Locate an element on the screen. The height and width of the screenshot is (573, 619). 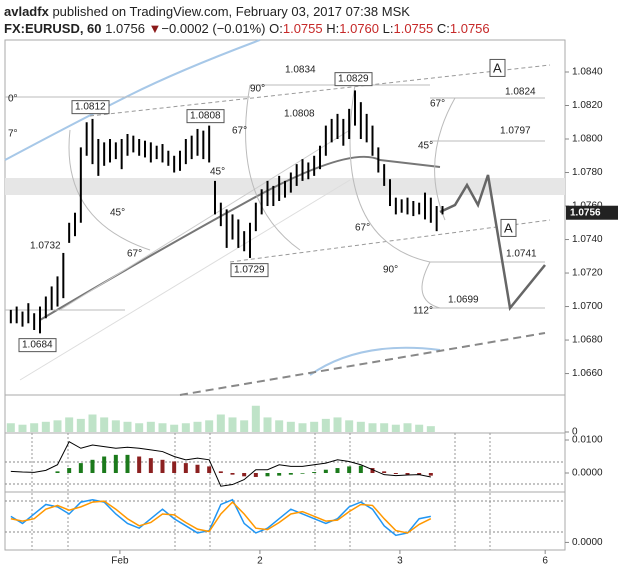
annotation: 1.0824 is located at coordinates (520, 92).